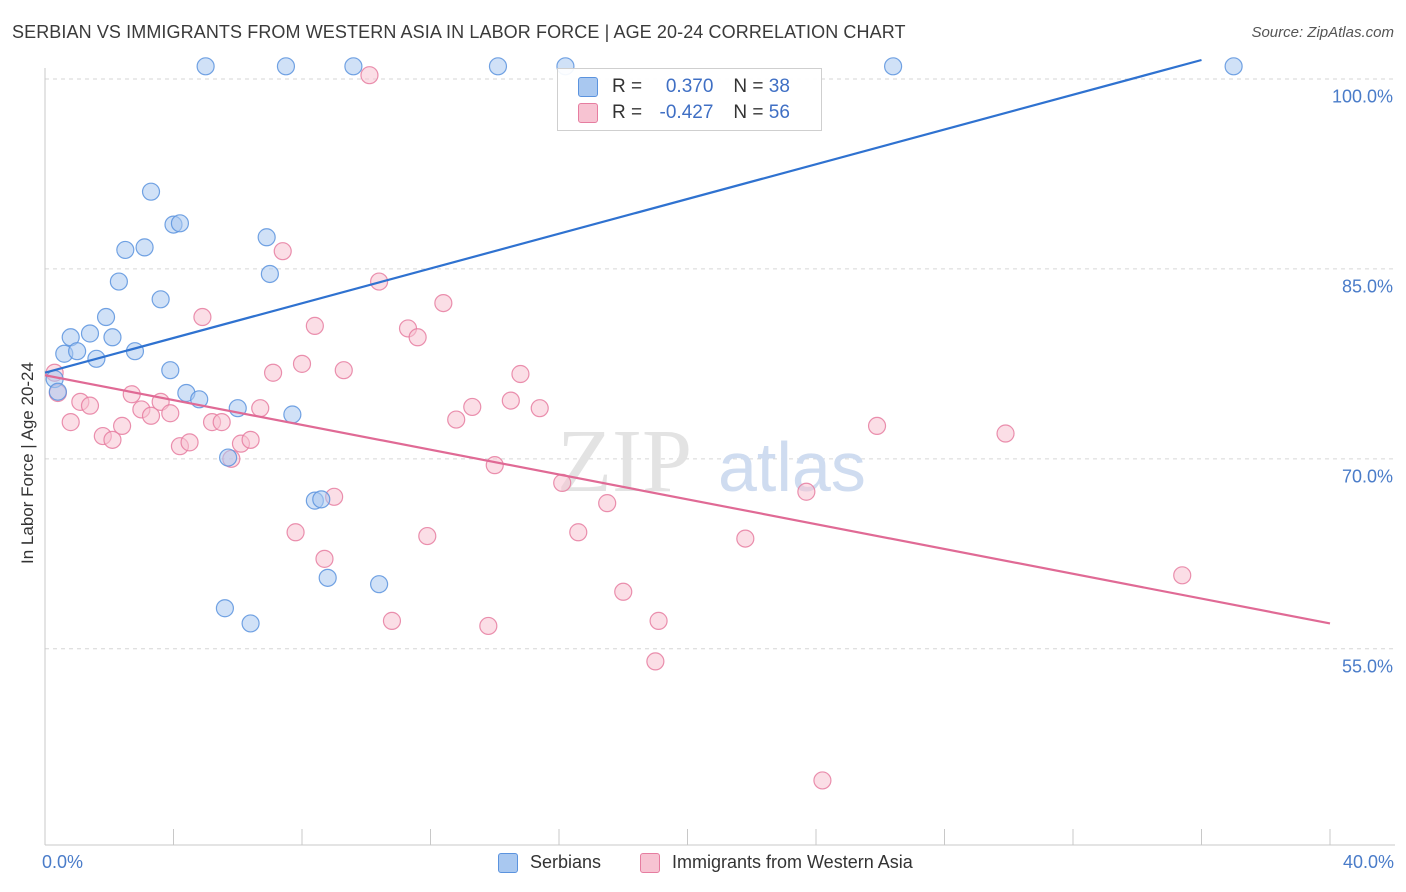 This screenshot has width=1406, height=892. What do you see at coordinates (779, 112) in the screenshot?
I see `n-value: 56` at bounding box center [779, 112].